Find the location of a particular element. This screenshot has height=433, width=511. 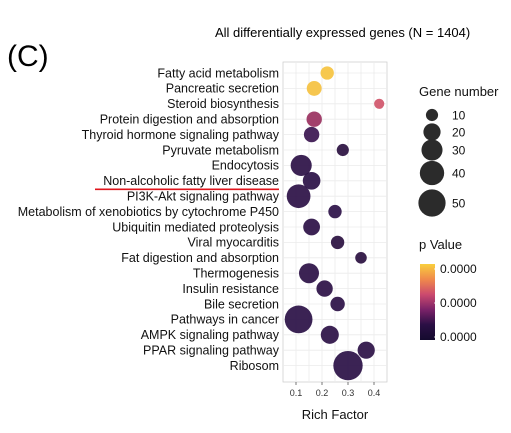

x-tick-label: 0.3 is located at coordinates (348, 393).